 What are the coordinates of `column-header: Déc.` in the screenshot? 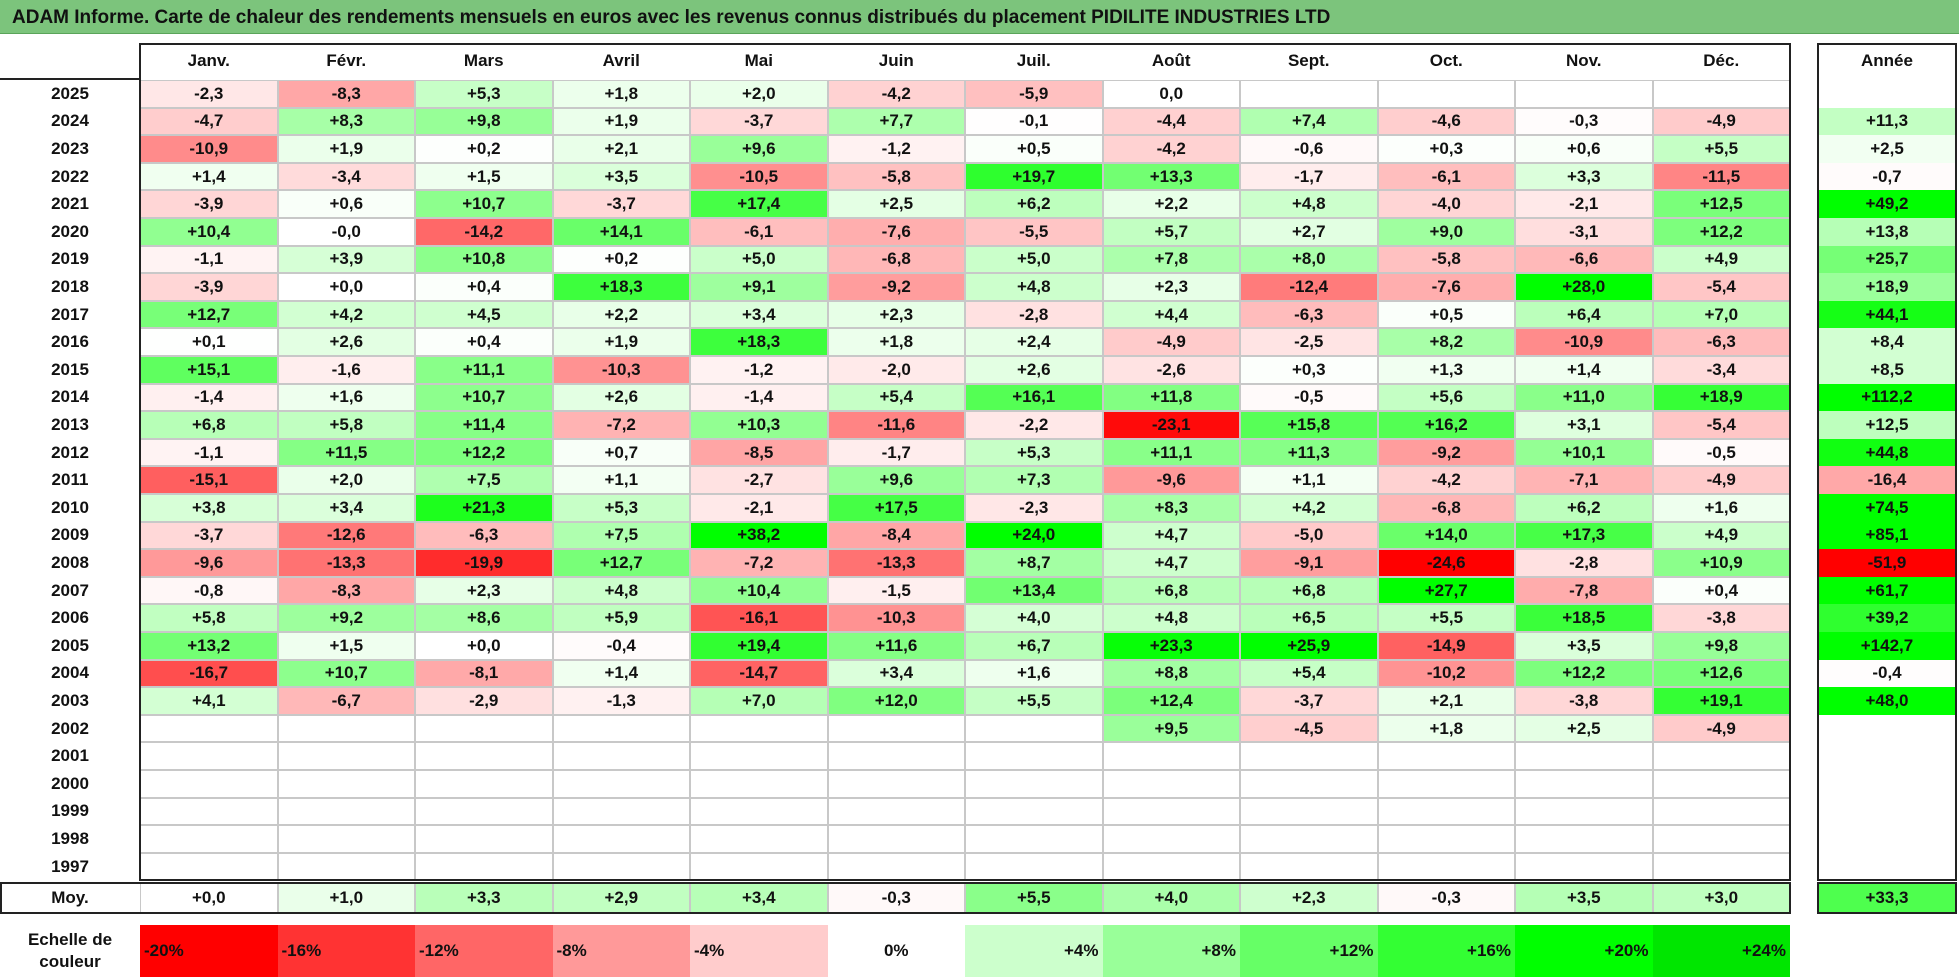 It's located at (1721, 60).